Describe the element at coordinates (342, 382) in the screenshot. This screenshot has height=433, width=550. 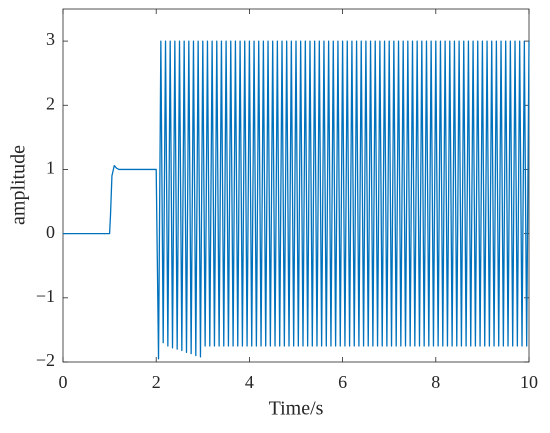
I see `x-tick-label: 6` at that location.